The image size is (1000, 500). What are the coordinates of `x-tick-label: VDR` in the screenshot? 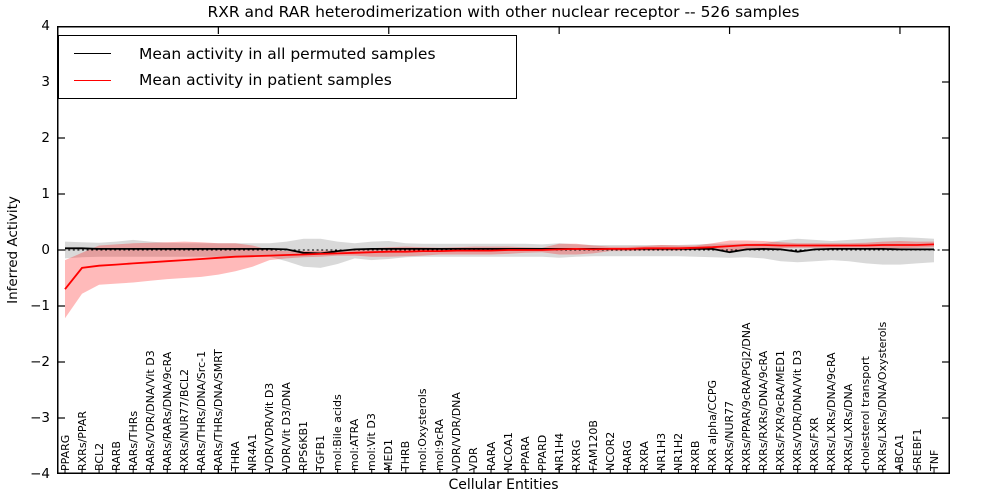 It's located at (474, 459).